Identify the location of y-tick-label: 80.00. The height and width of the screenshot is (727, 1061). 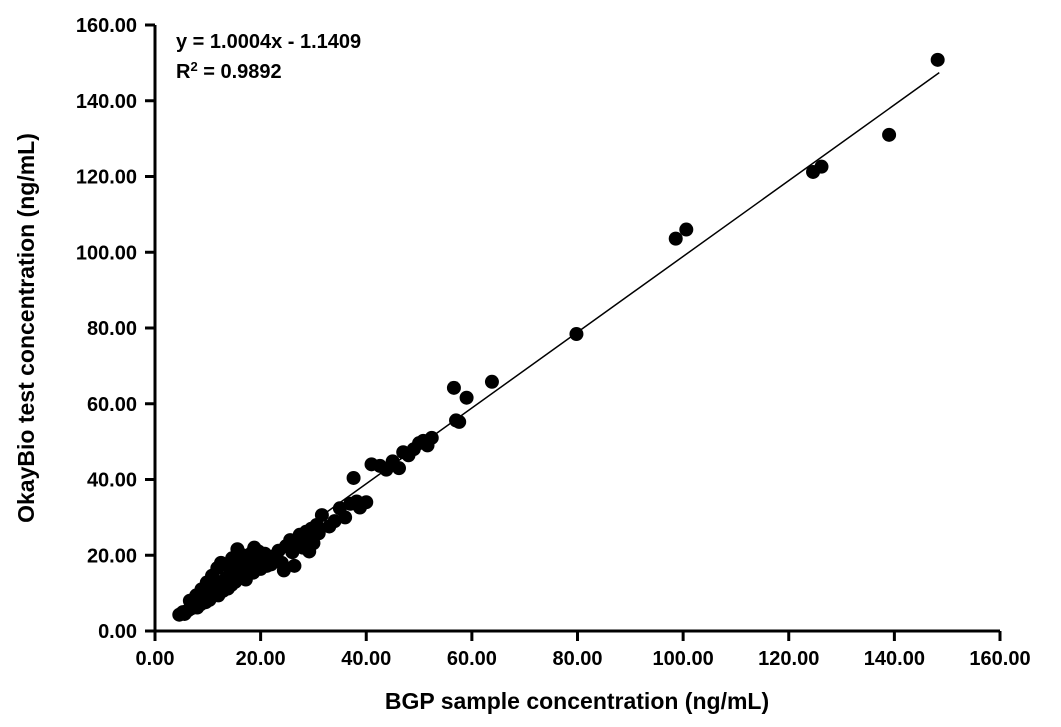
(112, 329).